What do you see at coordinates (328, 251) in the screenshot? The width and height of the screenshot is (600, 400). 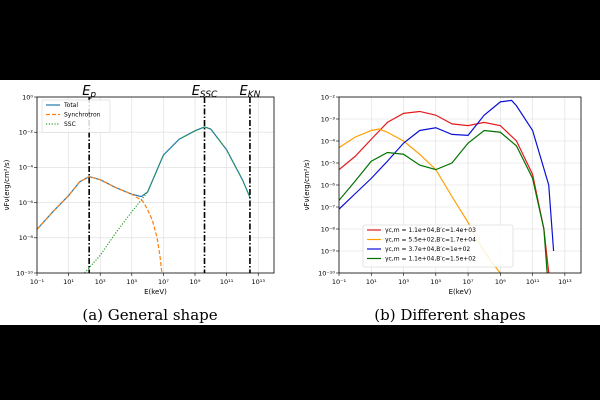 I see `y-tick-label: 10⁻⁹` at bounding box center [328, 251].